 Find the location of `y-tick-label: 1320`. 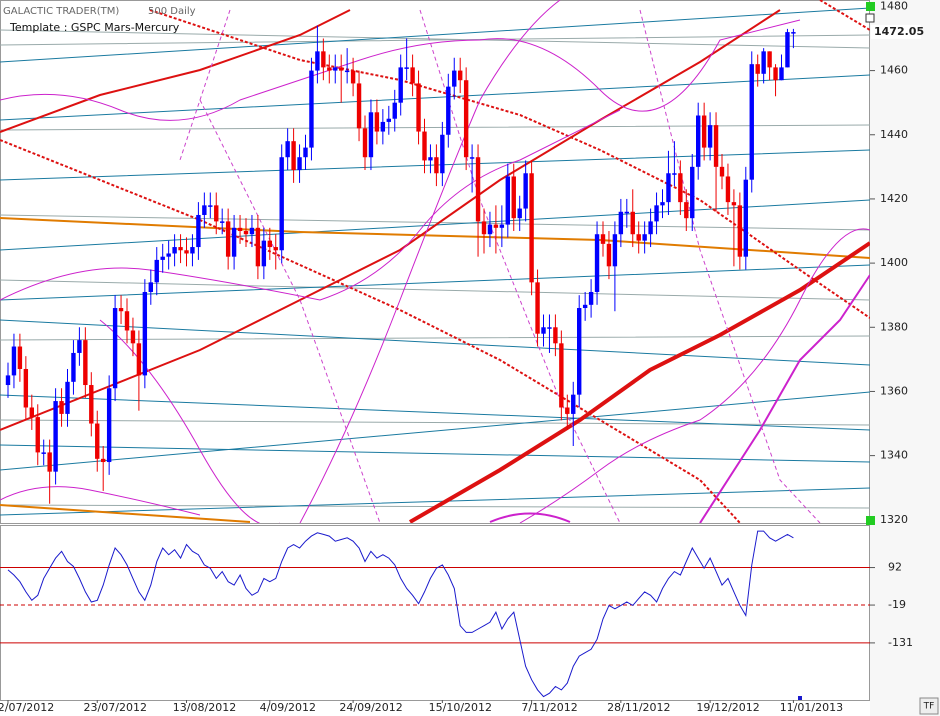

y-tick-label: 1320 is located at coordinates (894, 519).